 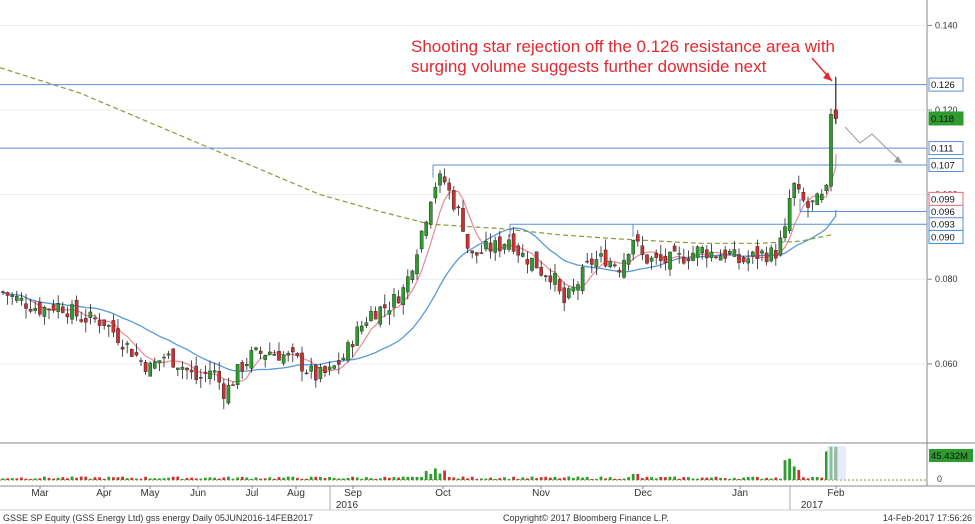 I want to click on annotation-arrow, so click(x=822, y=69).